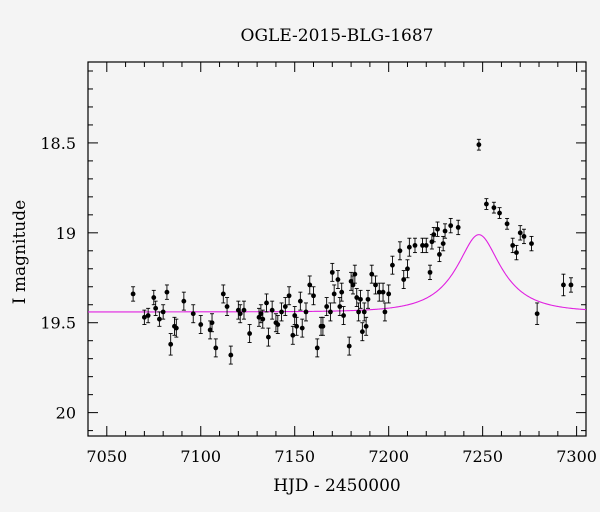 Image resolution: width=600 pixels, height=512 pixels. What do you see at coordinates (106, 456) in the screenshot?
I see `x-tick-label: 7050` at bounding box center [106, 456].